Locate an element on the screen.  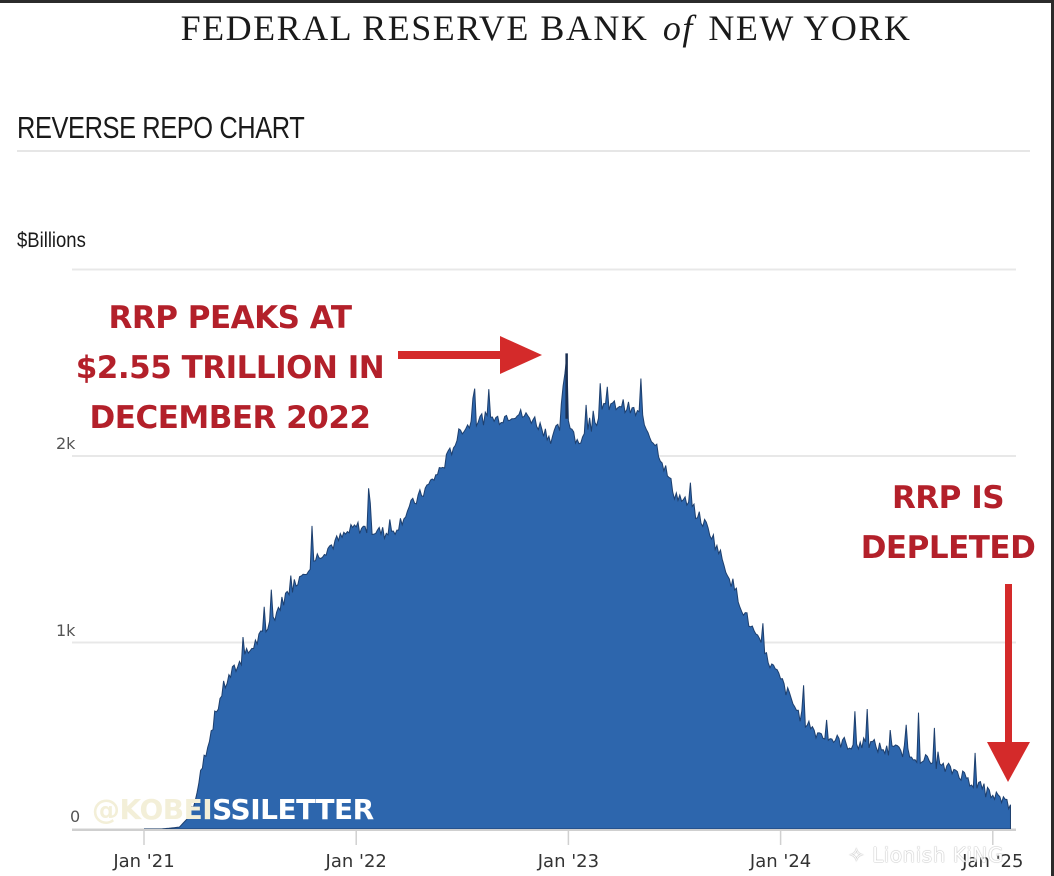
x-tick-label: Jan '25 is located at coordinates (993, 861).